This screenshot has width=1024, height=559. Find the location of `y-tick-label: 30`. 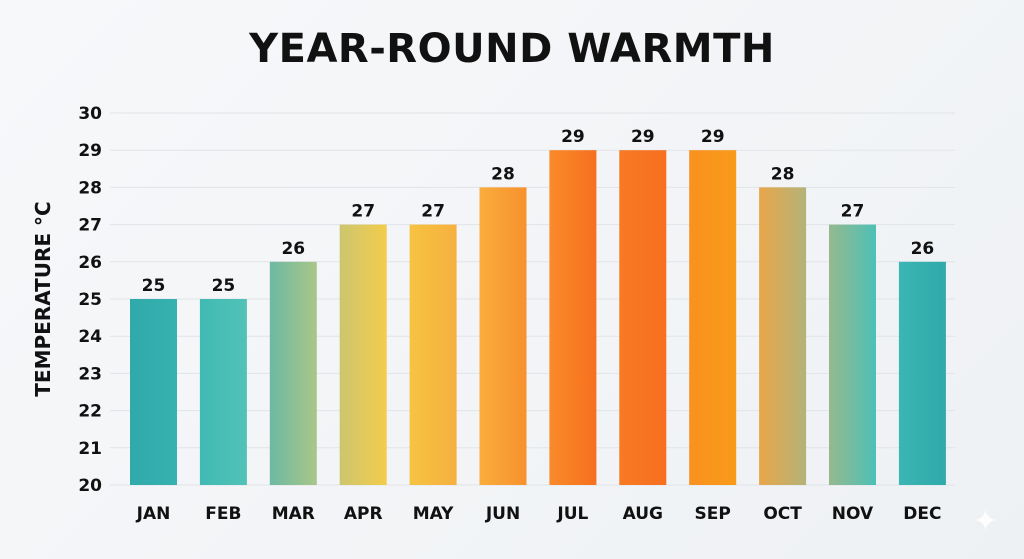

y-tick-label: 30 is located at coordinates (90, 114).